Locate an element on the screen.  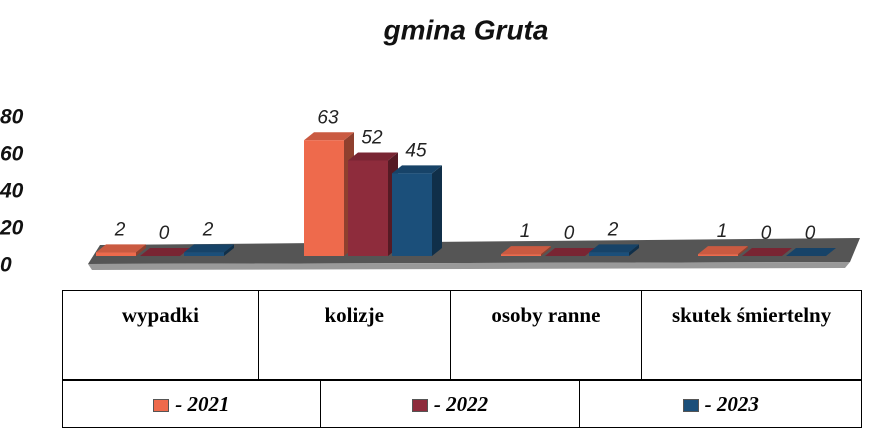
y-tick-label: 0 is located at coordinates (6, 265).